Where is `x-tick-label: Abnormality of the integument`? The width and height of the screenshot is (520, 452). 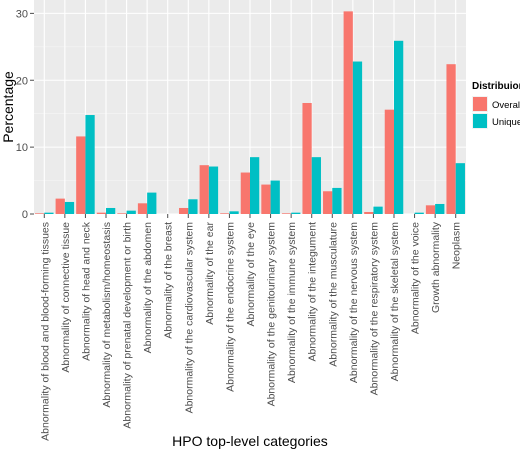 x-tick-label: Abnormality of the integument is located at coordinates (313, 292).